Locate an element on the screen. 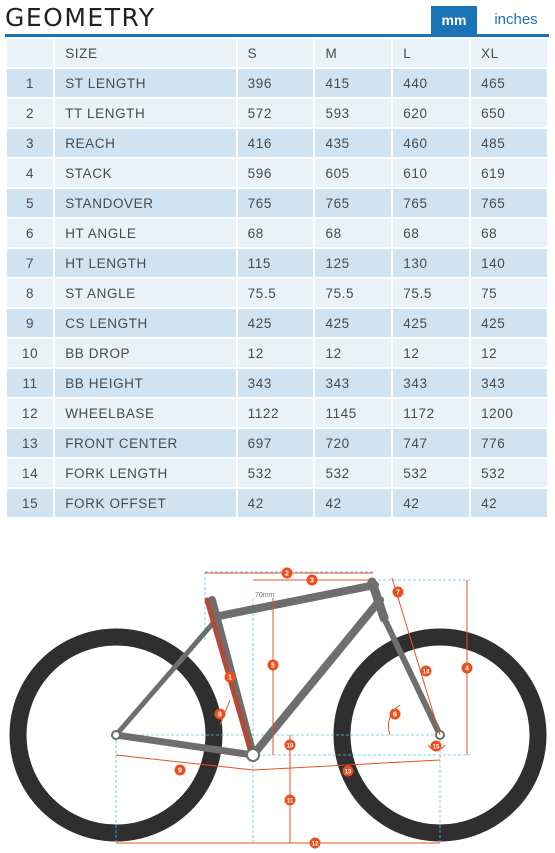 Image resolution: width=555 pixels, height=853 pixels. header-size-m: M is located at coordinates (353, 52).